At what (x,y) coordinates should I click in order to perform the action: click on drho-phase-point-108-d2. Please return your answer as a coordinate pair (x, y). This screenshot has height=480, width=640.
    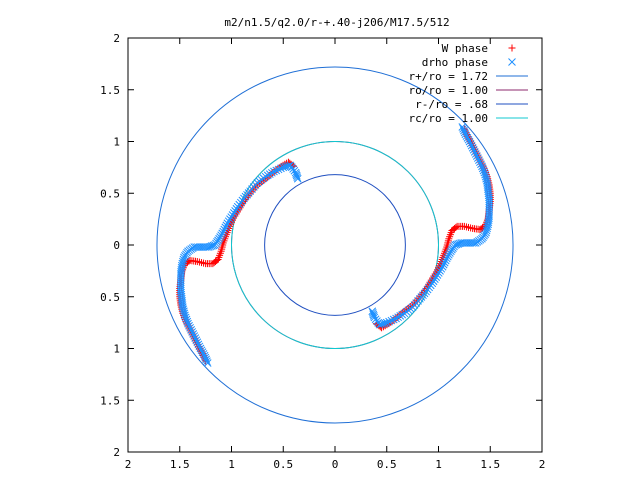
    Looking at the image, I should click on (404, 313).